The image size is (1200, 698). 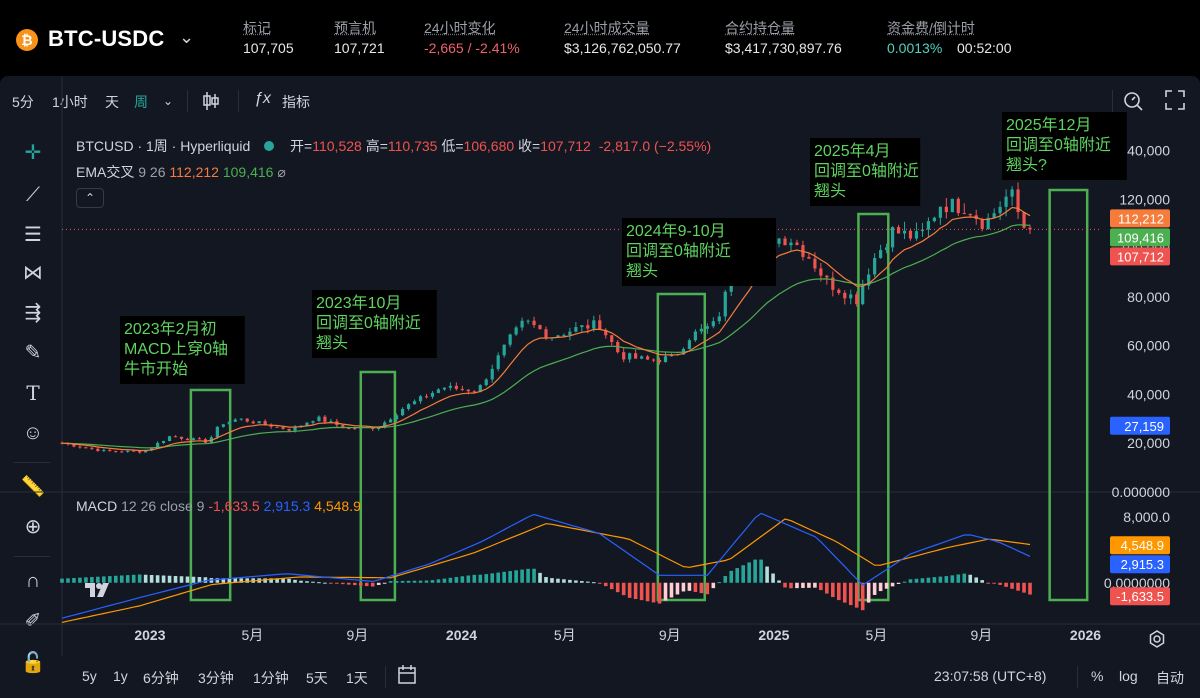 I want to click on candles-icon, so click(x=211, y=101).